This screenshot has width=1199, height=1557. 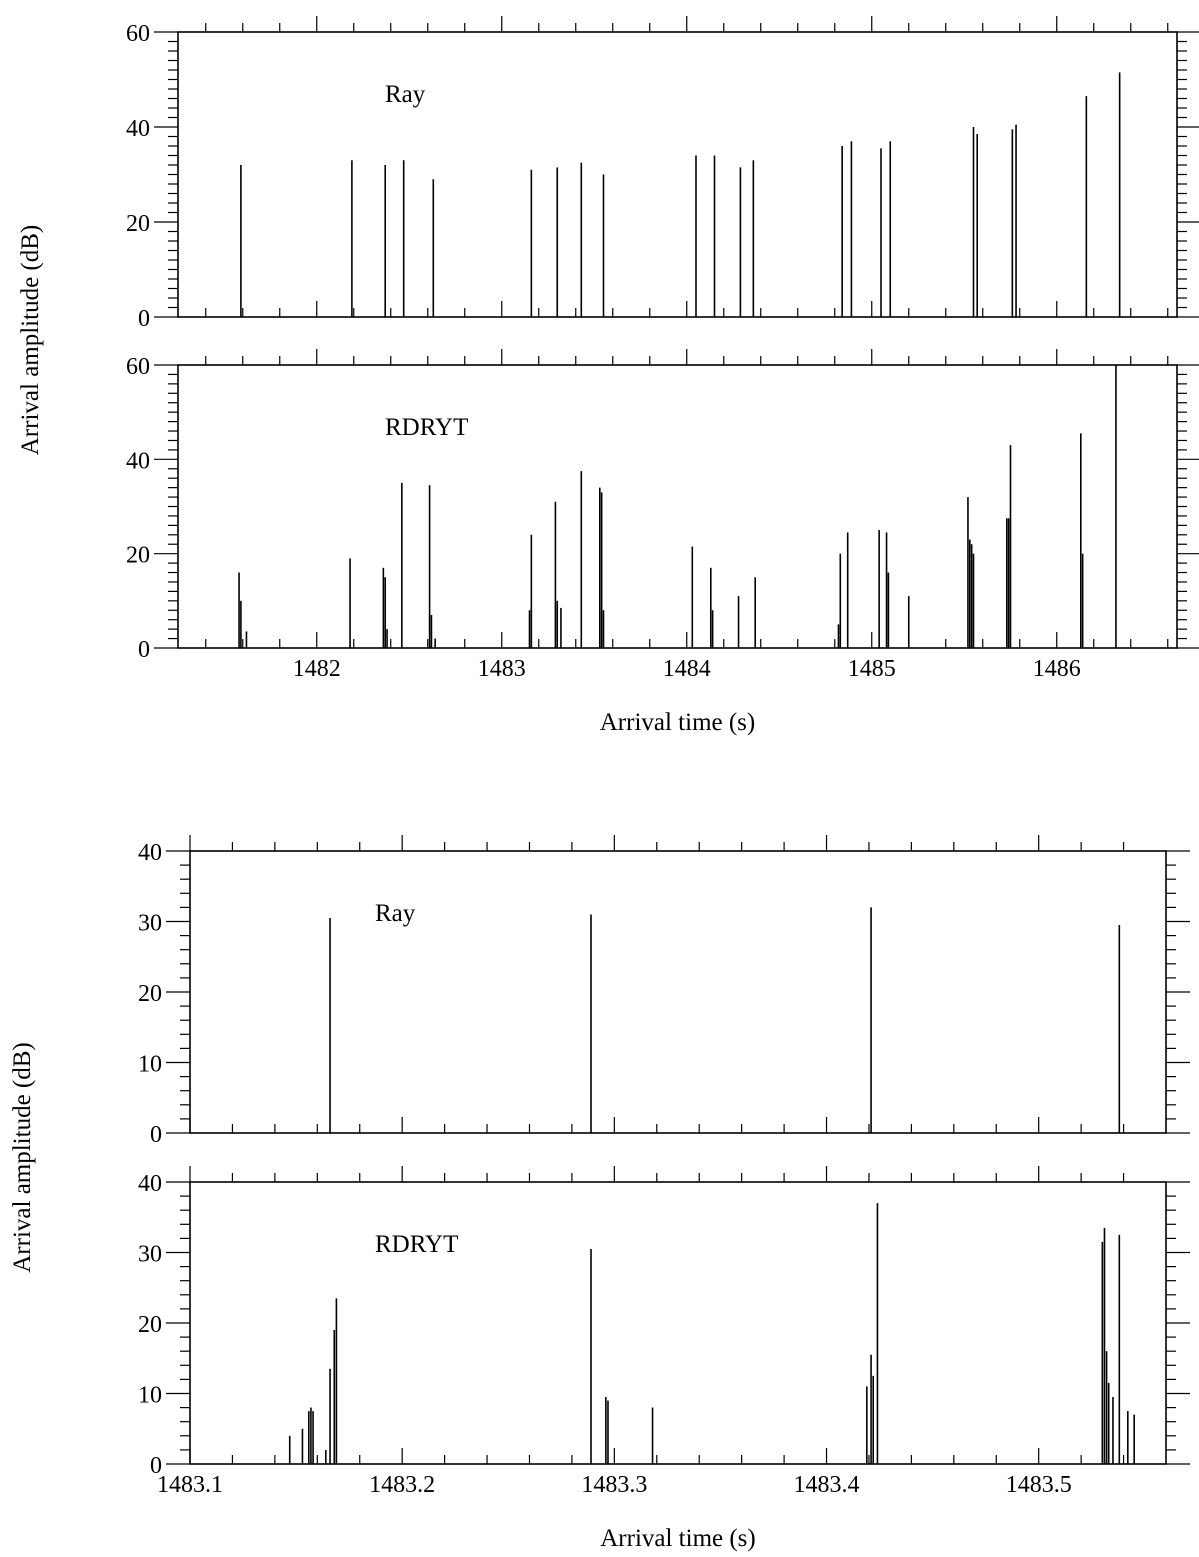 What do you see at coordinates (827, 1485) in the screenshot?
I see `x-tick-label: 1483.4` at bounding box center [827, 1485].